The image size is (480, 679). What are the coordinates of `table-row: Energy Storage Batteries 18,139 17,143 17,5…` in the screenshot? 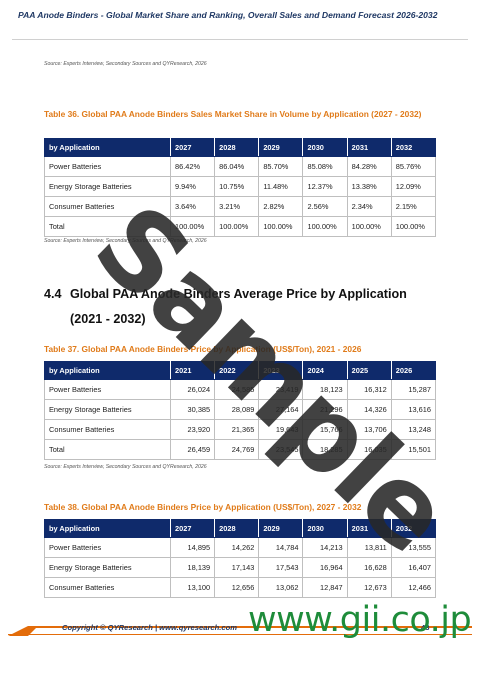 It's located at (240, 567).